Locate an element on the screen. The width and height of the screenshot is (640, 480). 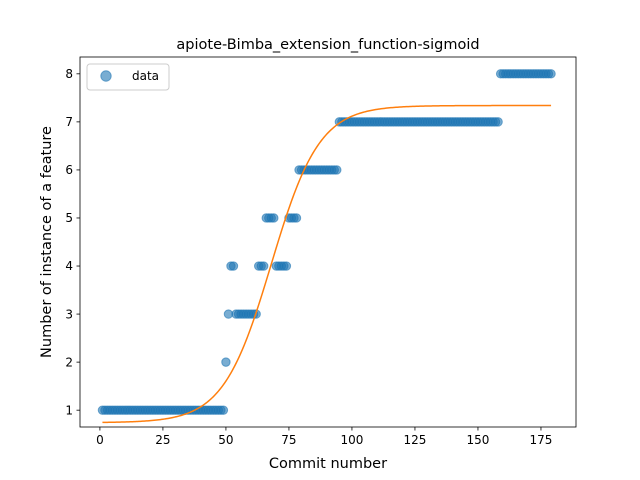
y-tick-label: 7 is located at coordinates (69, 122).